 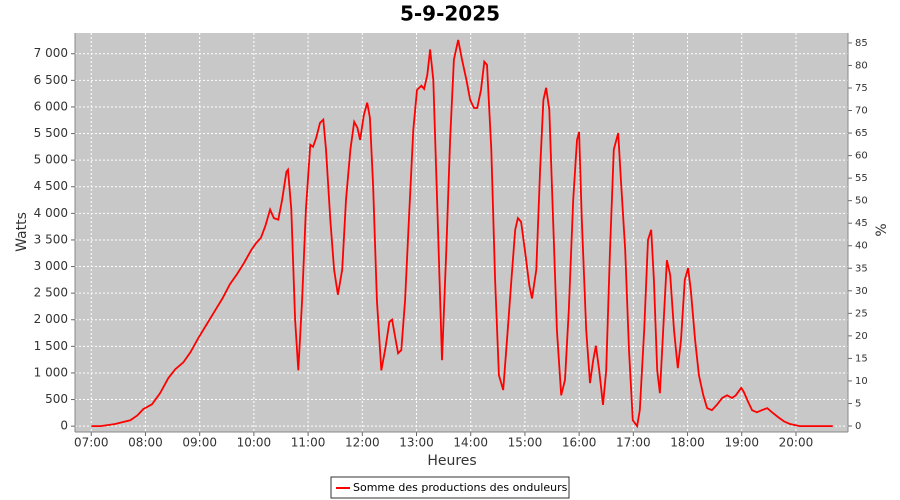 What do you see at coordinates (861, 246) in the screenshot?
I see `y2-tick-label: 40` at bounding box center [861, 246].